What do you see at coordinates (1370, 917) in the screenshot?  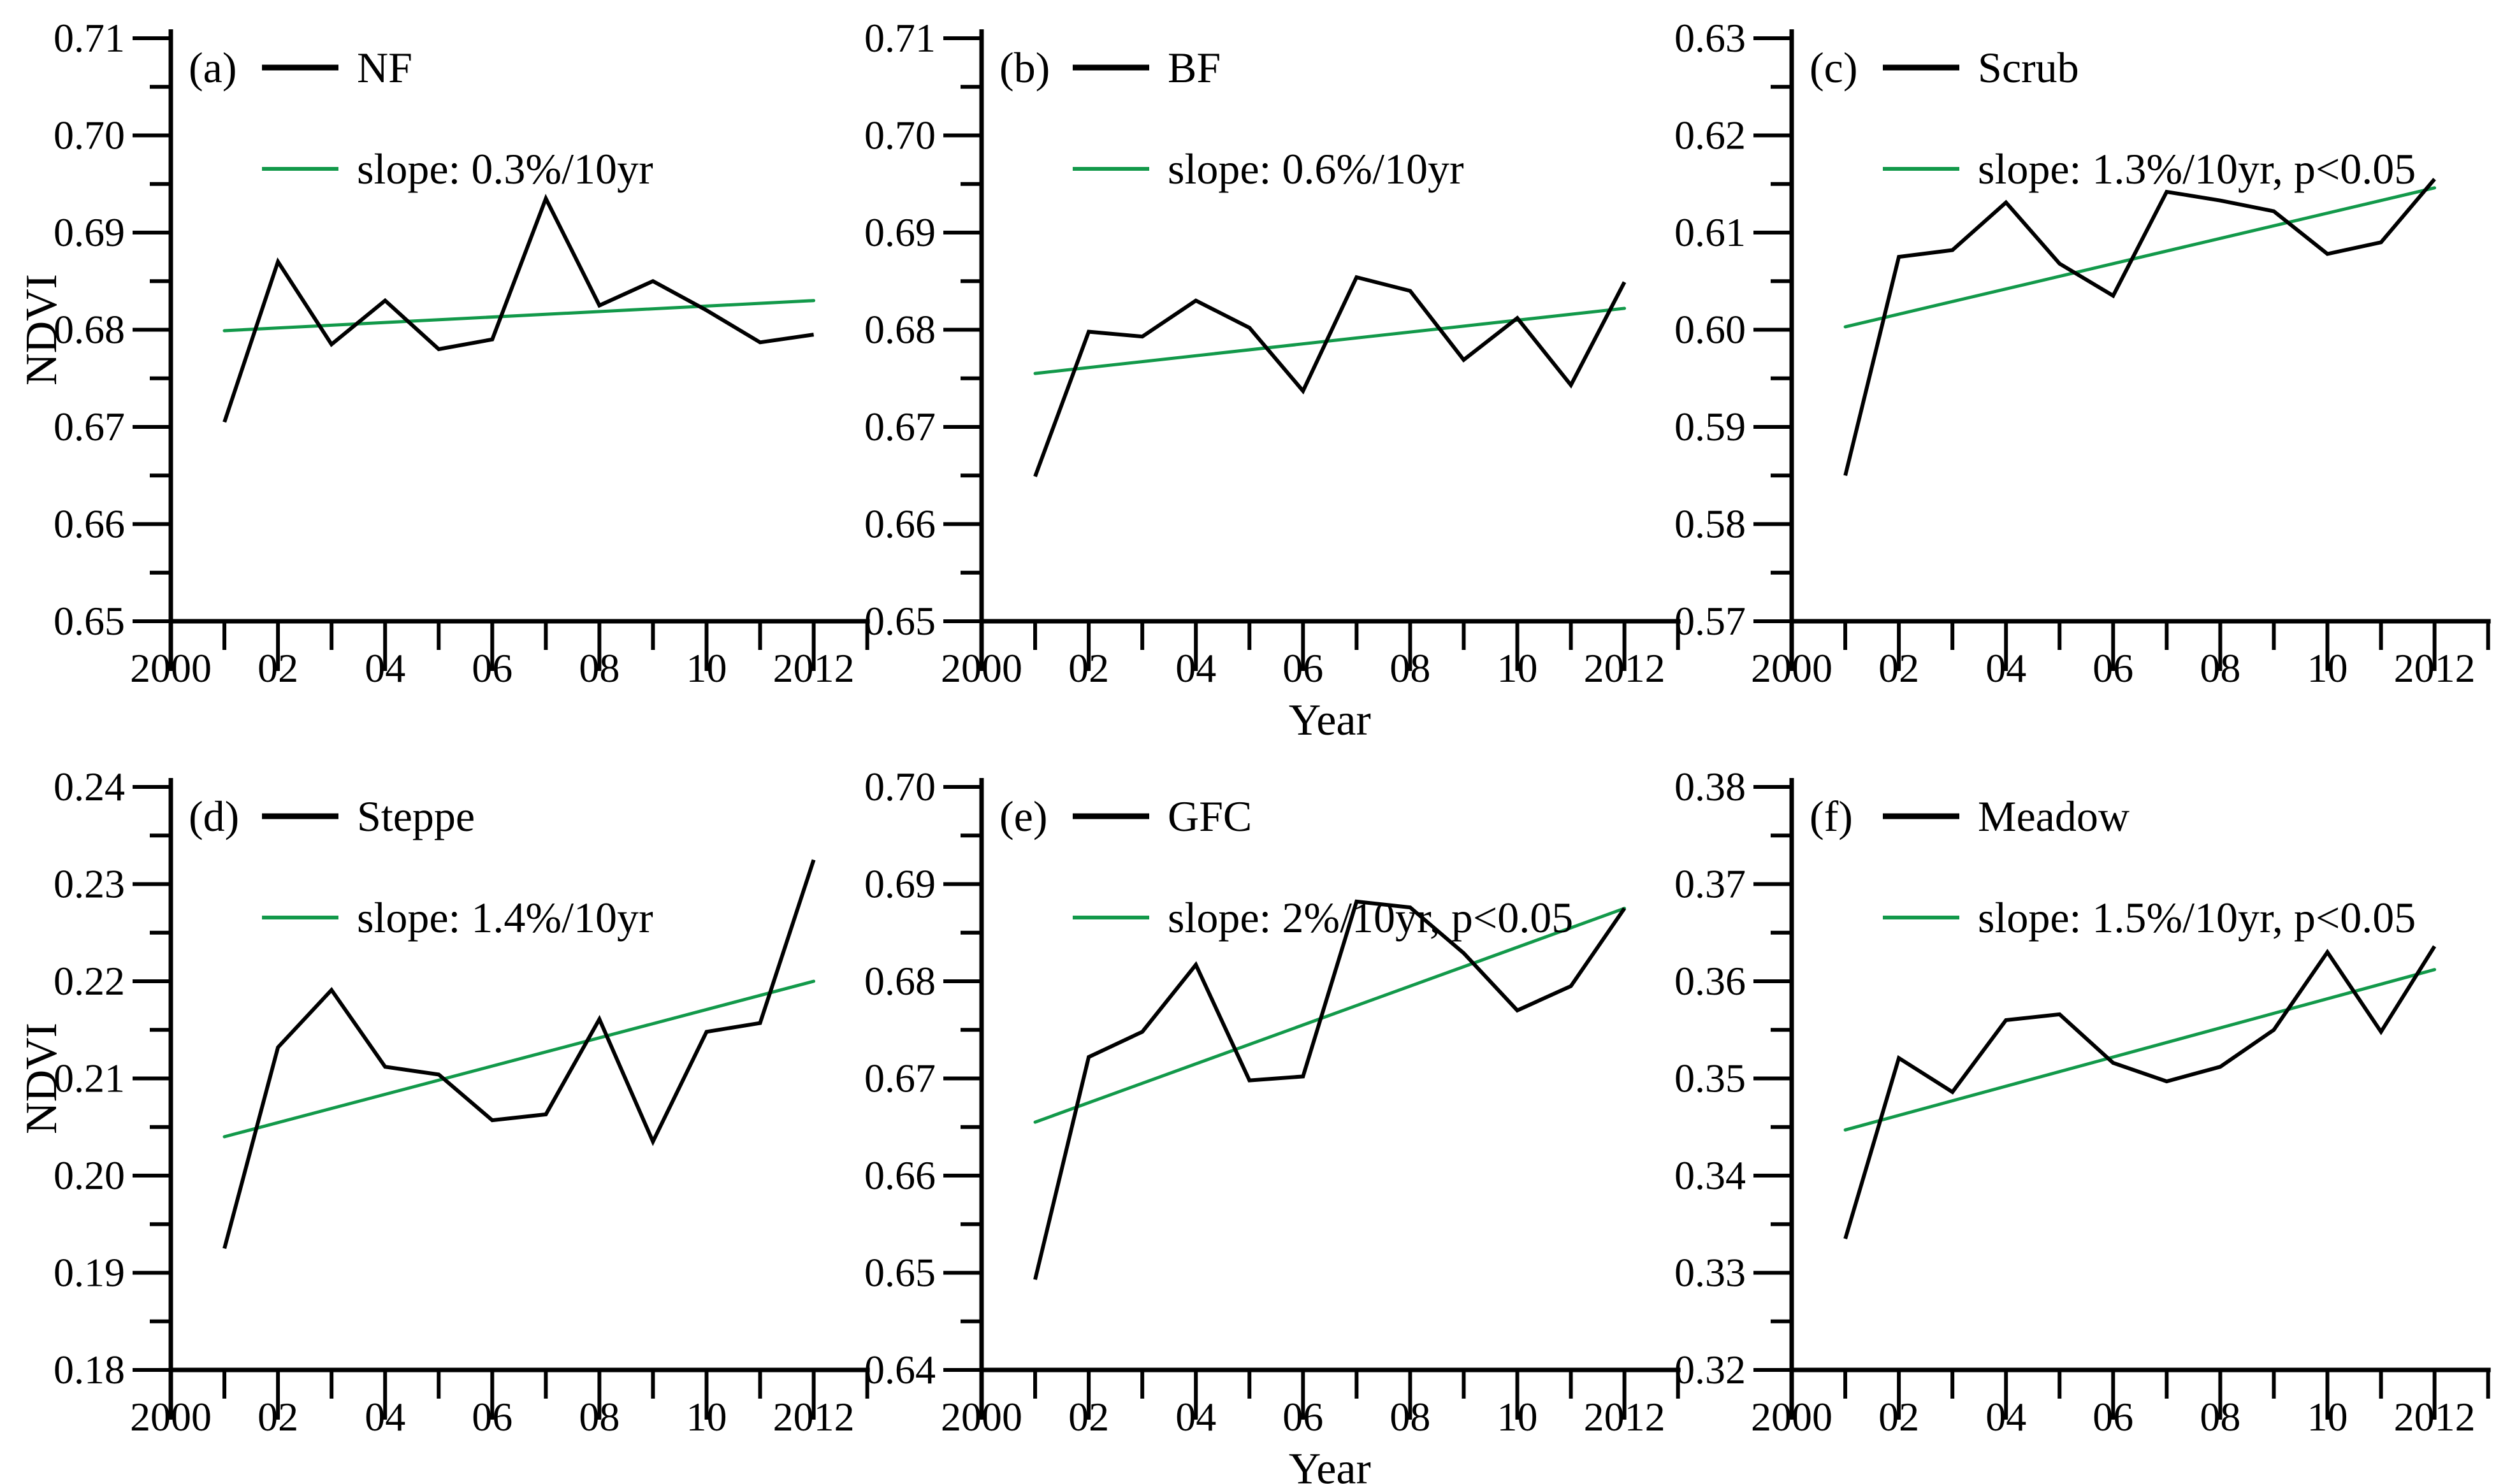 I see `legend-trend-label: slope: 2%/10yr, p<0.05` at bounding box center [1370, 917].